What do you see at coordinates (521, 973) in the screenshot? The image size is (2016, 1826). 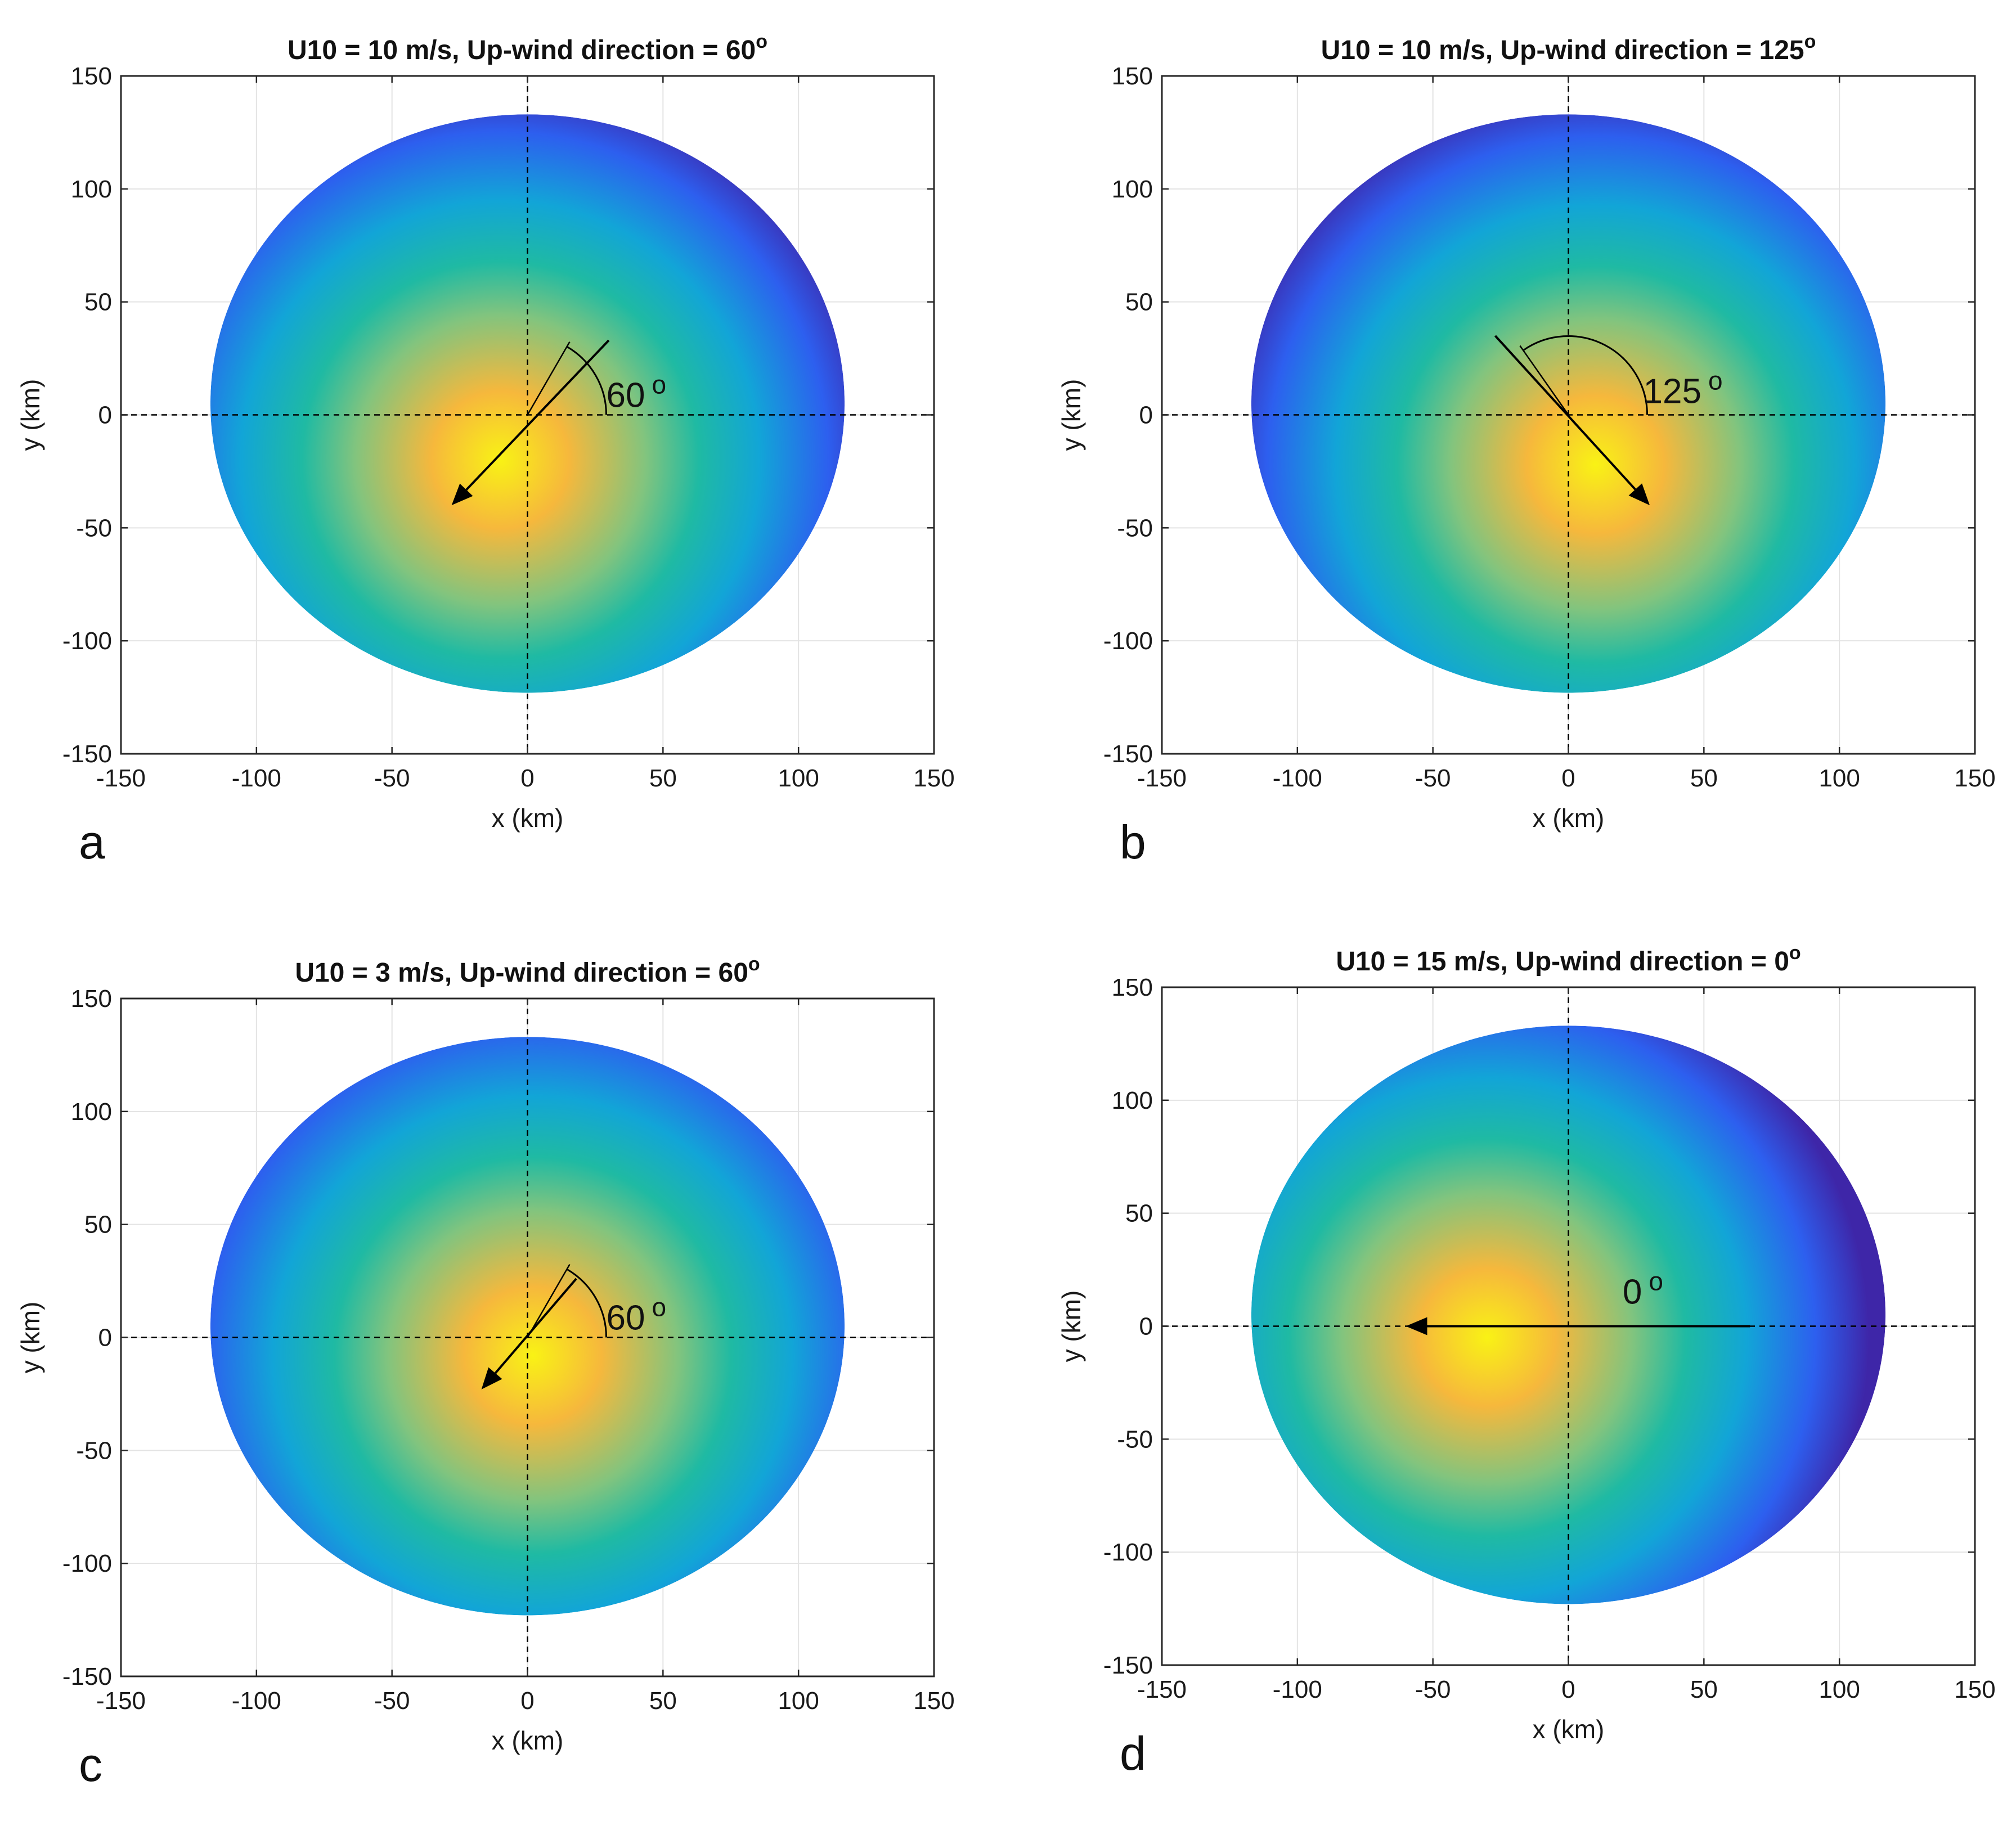 I see `chart-title-text: U10 = 3 m/s, Up-wind direction = 60` at bounding box center [521, 973].